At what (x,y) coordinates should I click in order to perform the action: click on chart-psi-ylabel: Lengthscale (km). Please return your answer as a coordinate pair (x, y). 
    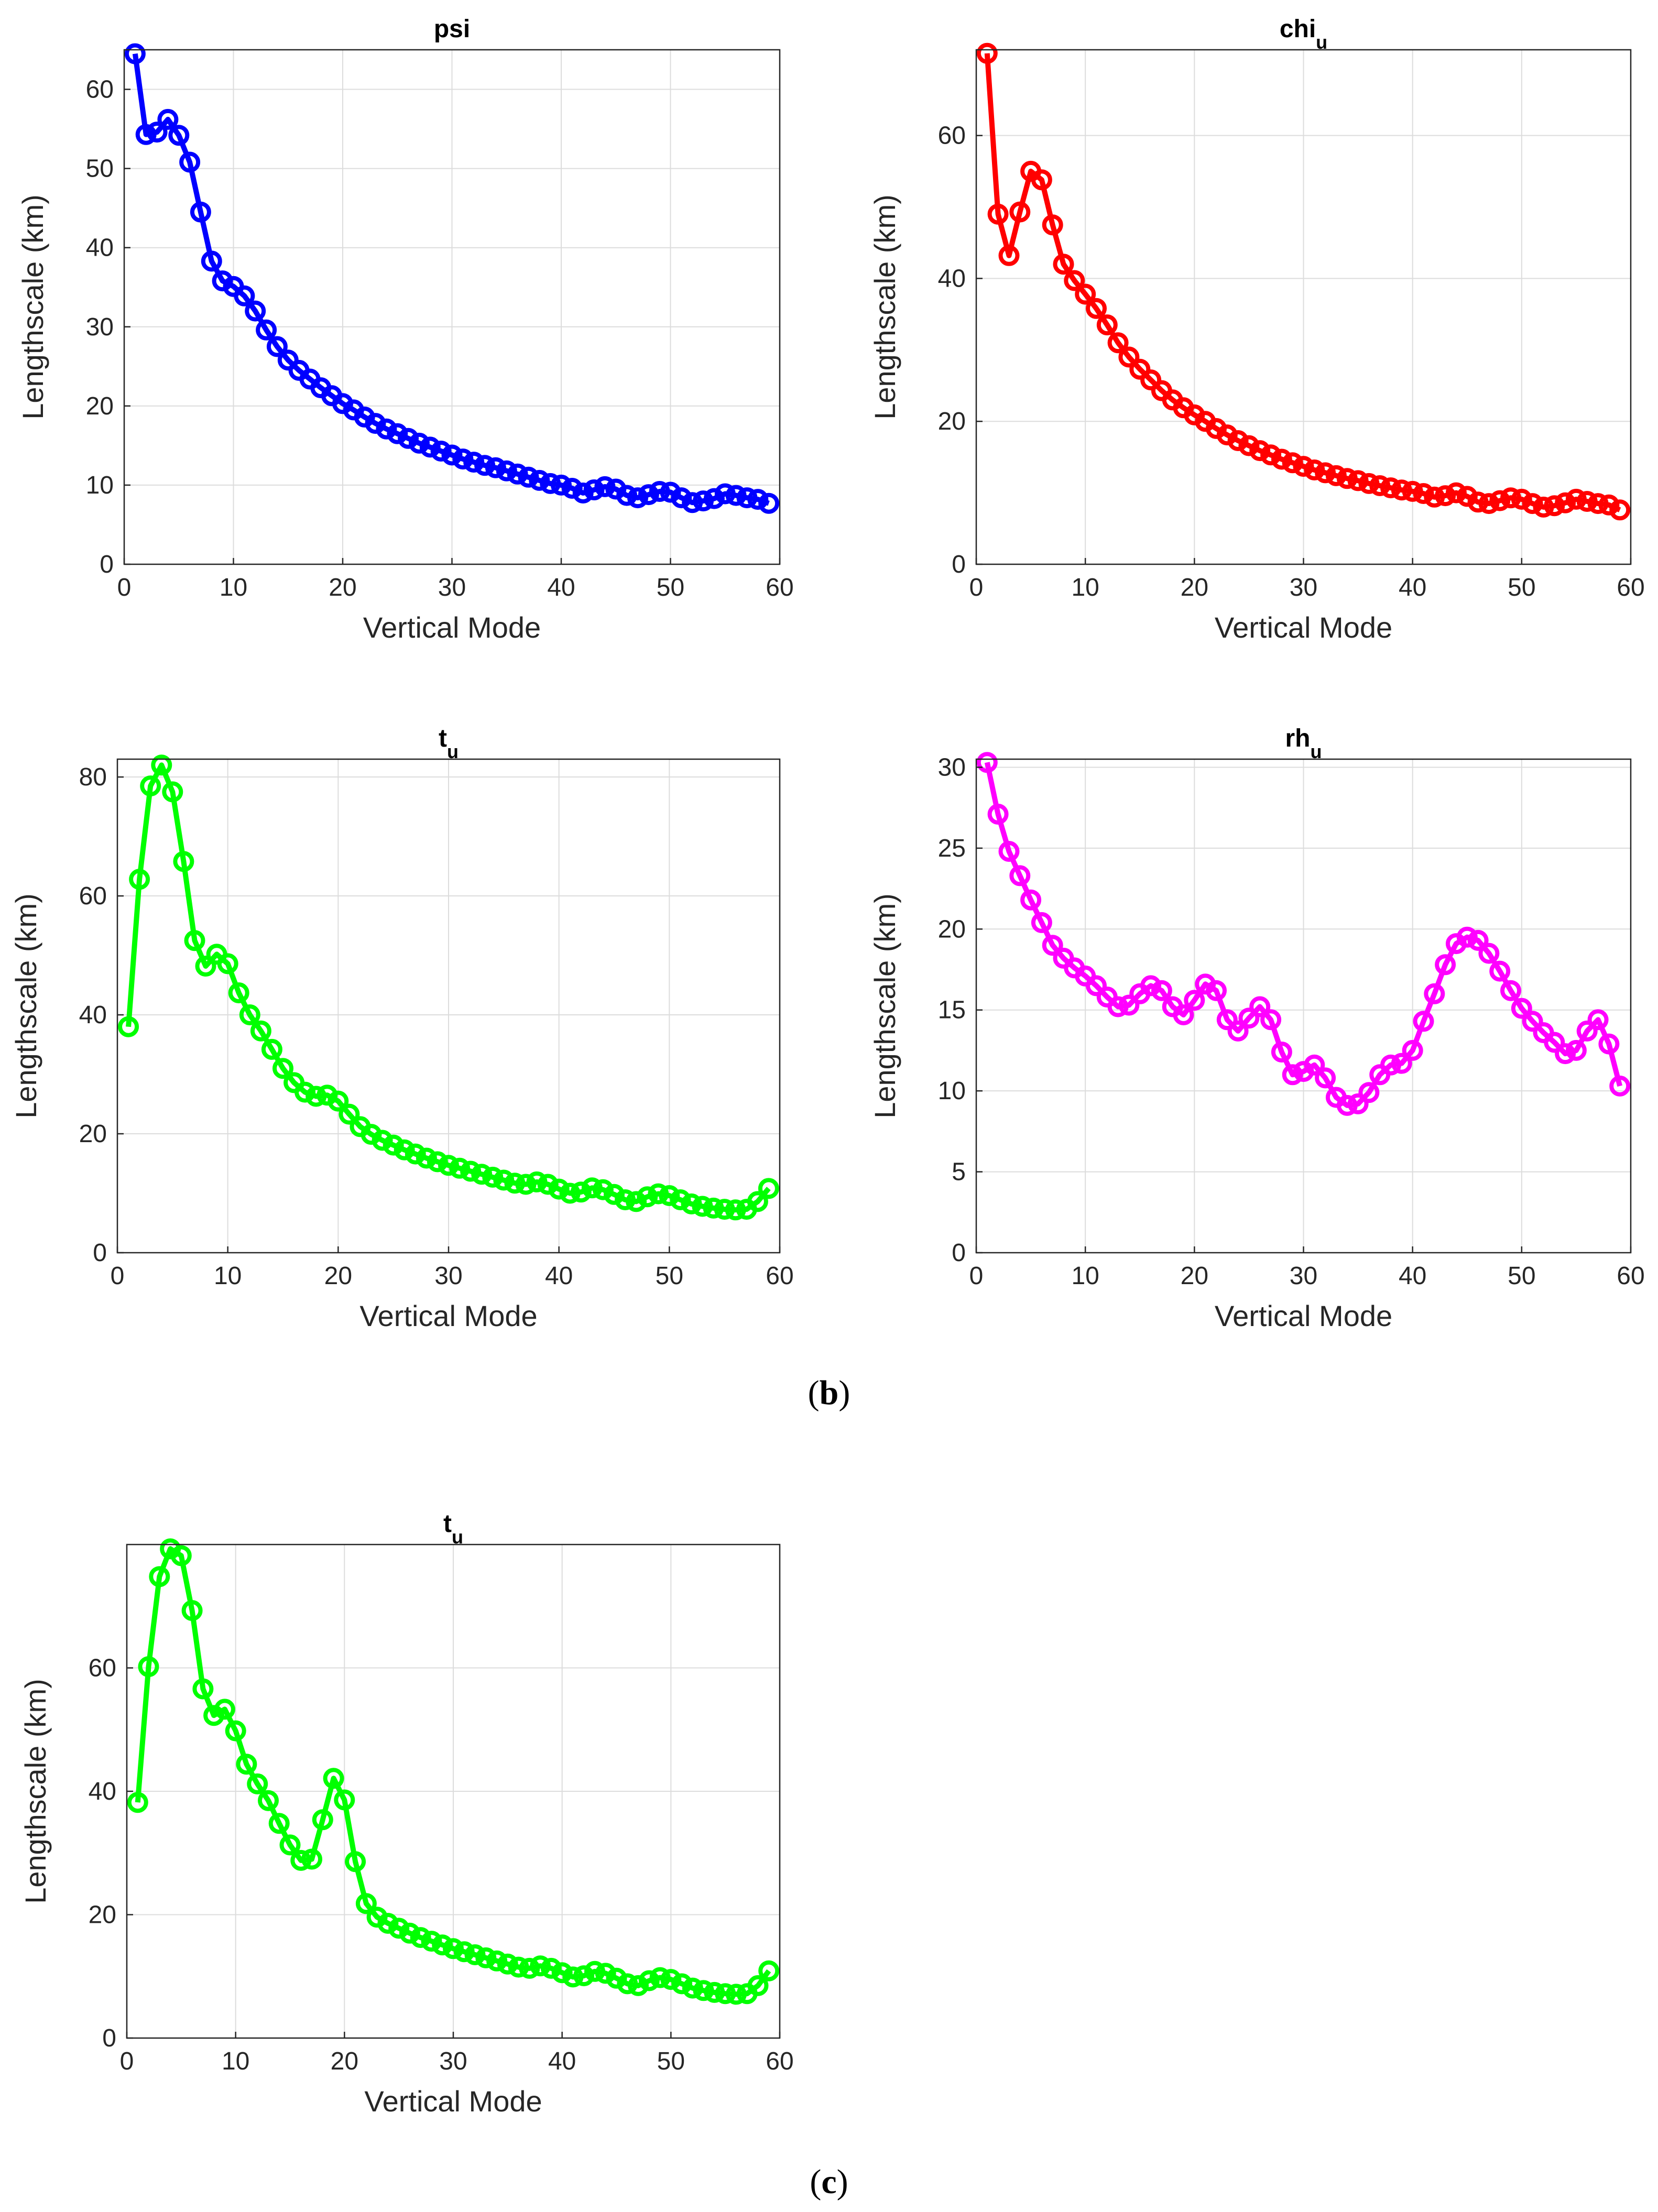
    Looking at the image, I should click on (32, 307).